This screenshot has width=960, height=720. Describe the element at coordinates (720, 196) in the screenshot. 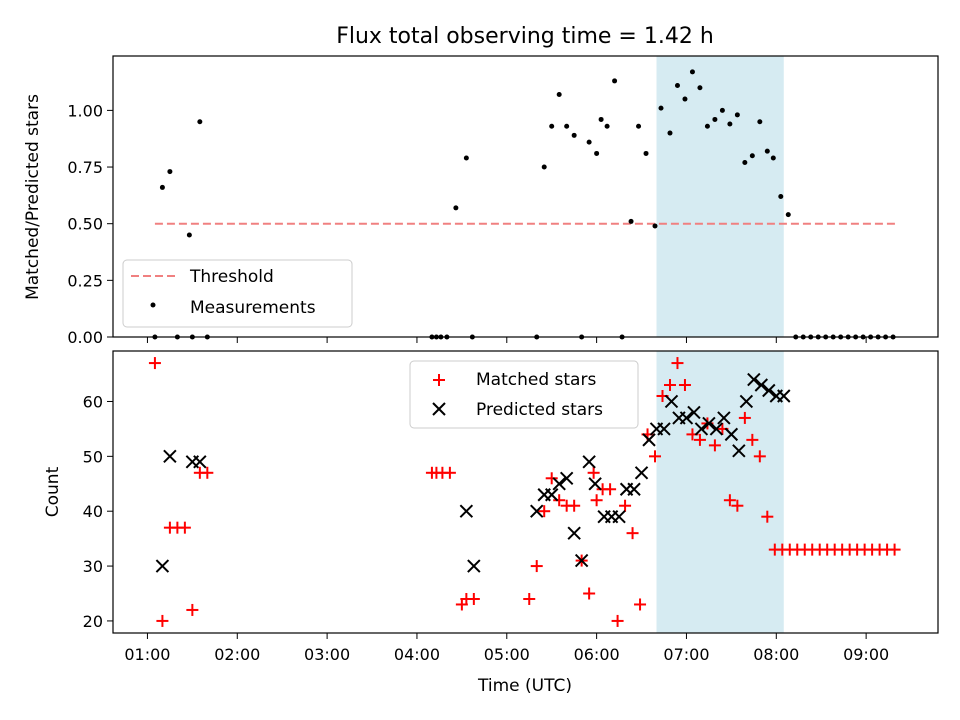

I see `top-observing-span` at that location.